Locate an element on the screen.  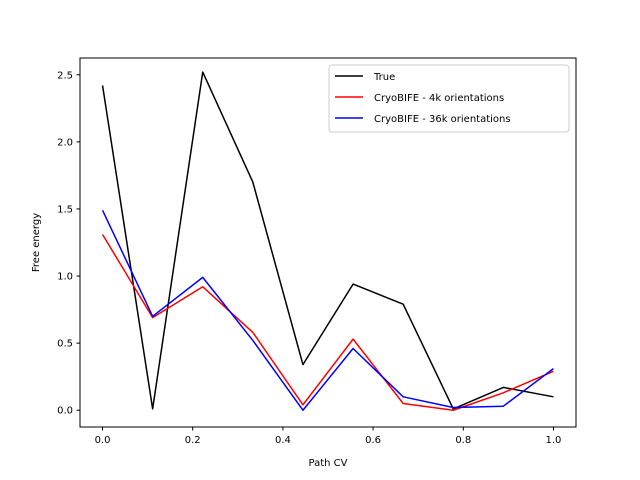
x-tick-label: 0.2 is located at coordinates (193, 440).